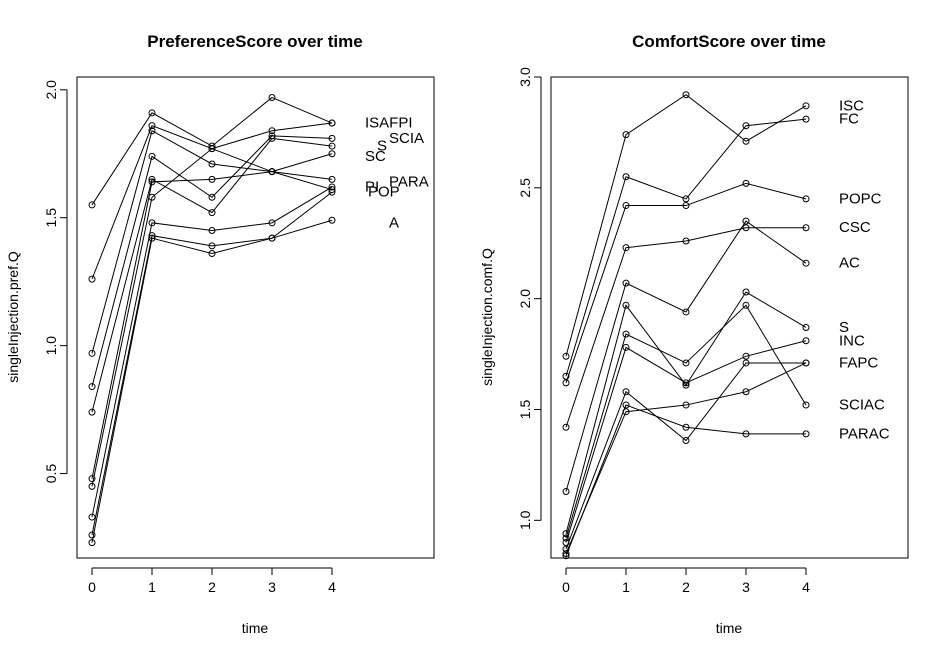  I want to click on pref-x-tick-label: 2, so click(212, 587).